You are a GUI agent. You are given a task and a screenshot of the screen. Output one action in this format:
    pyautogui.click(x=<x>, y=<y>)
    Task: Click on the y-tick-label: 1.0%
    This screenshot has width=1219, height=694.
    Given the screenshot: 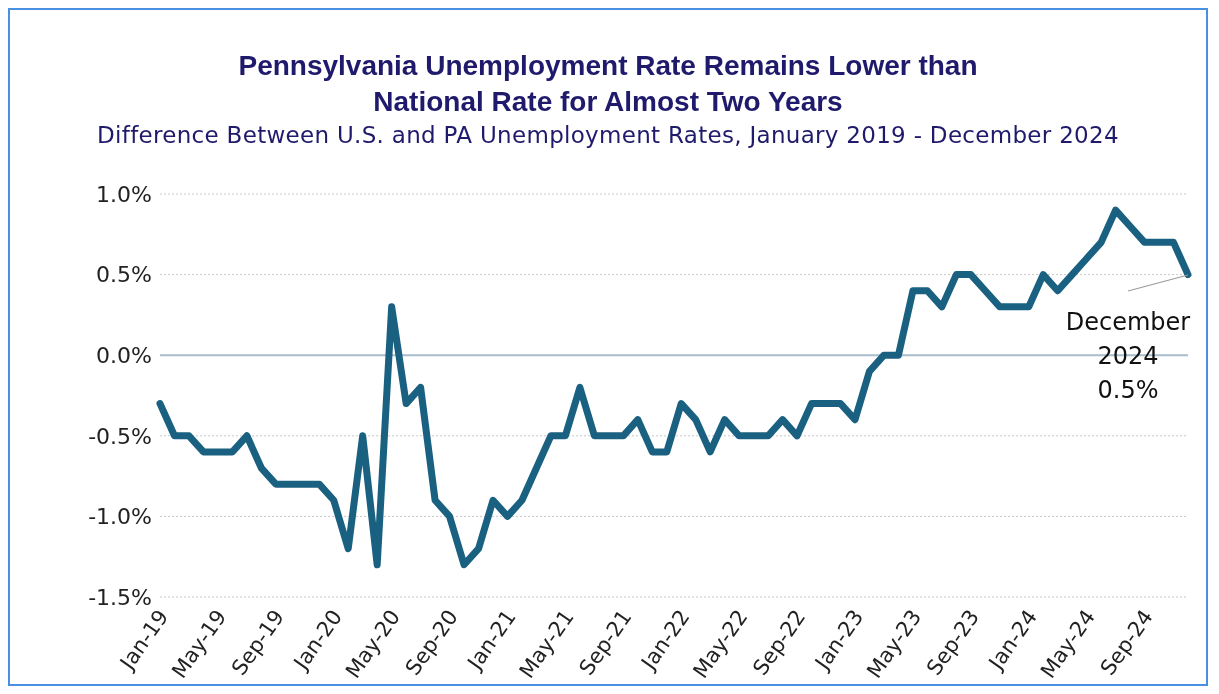 What is the action you would take?
    pyautogui.click(x=124, y=194)
    